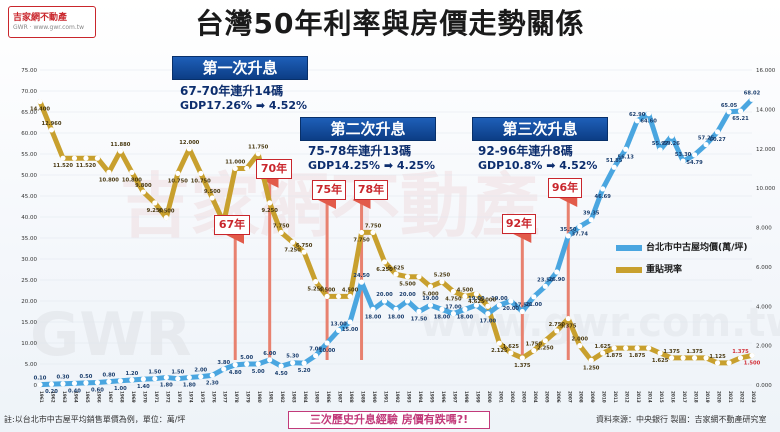  I want to click on rate-data-label: 1.875, so click(637, 356).